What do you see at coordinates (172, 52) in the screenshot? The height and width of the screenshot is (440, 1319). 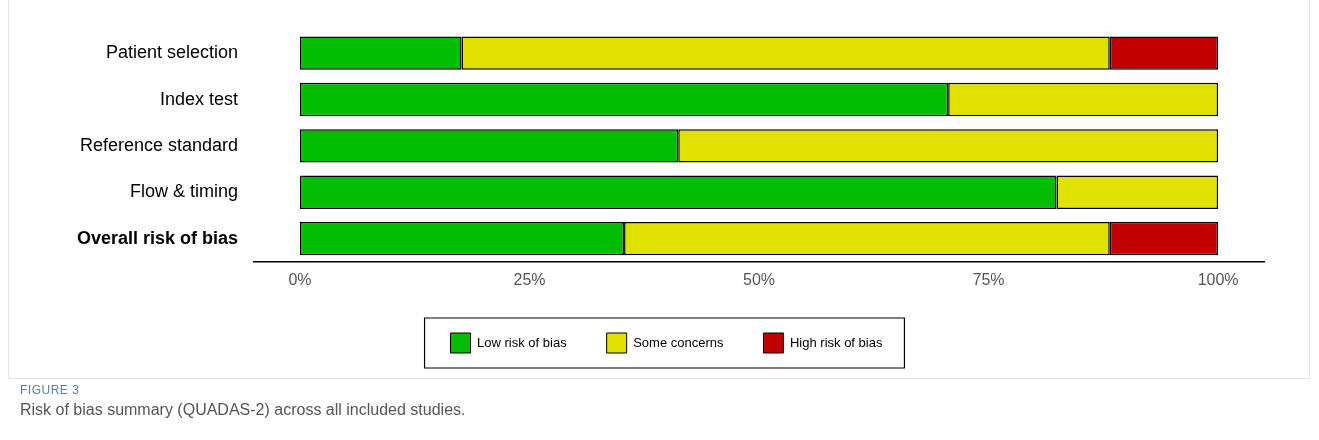 I see `y-tick-label: Patient selection` at bounding box center [172, 52].